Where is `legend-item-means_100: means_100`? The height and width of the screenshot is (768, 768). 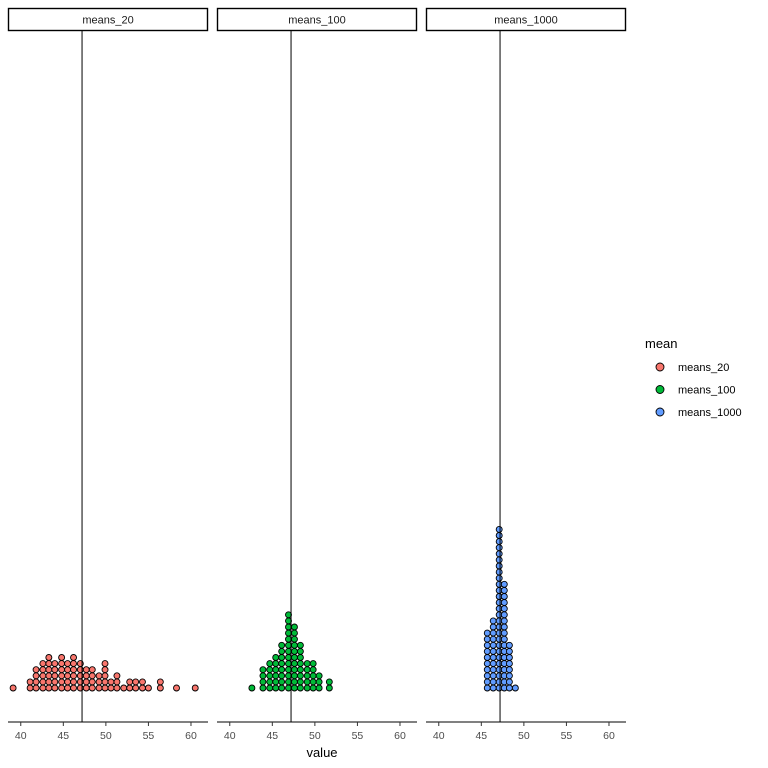
legend-item-means_100: means_100 is located at coordinates (695, 391).